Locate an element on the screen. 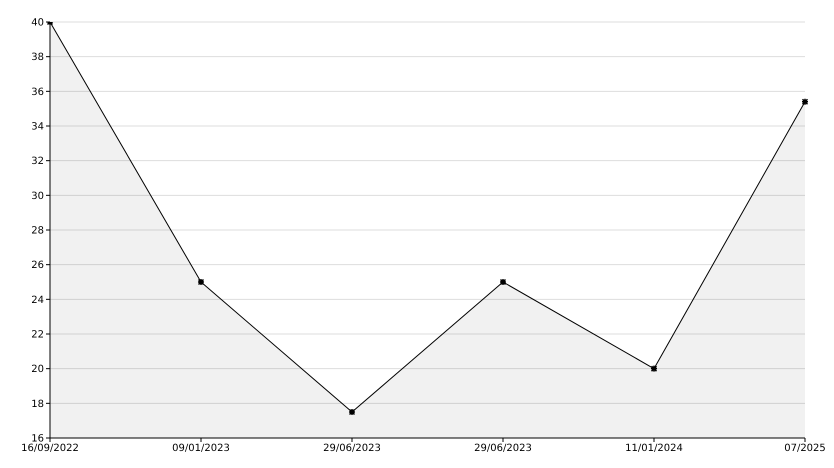  y-tick-label: 40 is located at coordinates (37, 23).